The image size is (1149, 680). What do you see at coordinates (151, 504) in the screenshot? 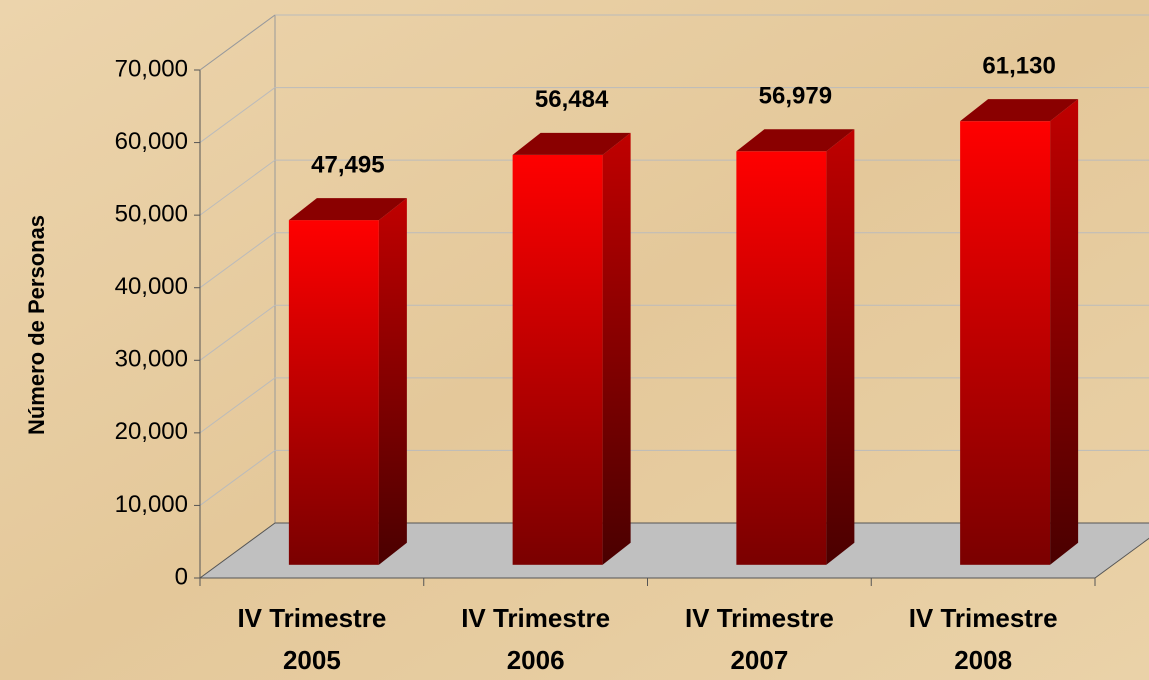
I see `y-tick-label: 10,000` at bounding box center [151, 504].